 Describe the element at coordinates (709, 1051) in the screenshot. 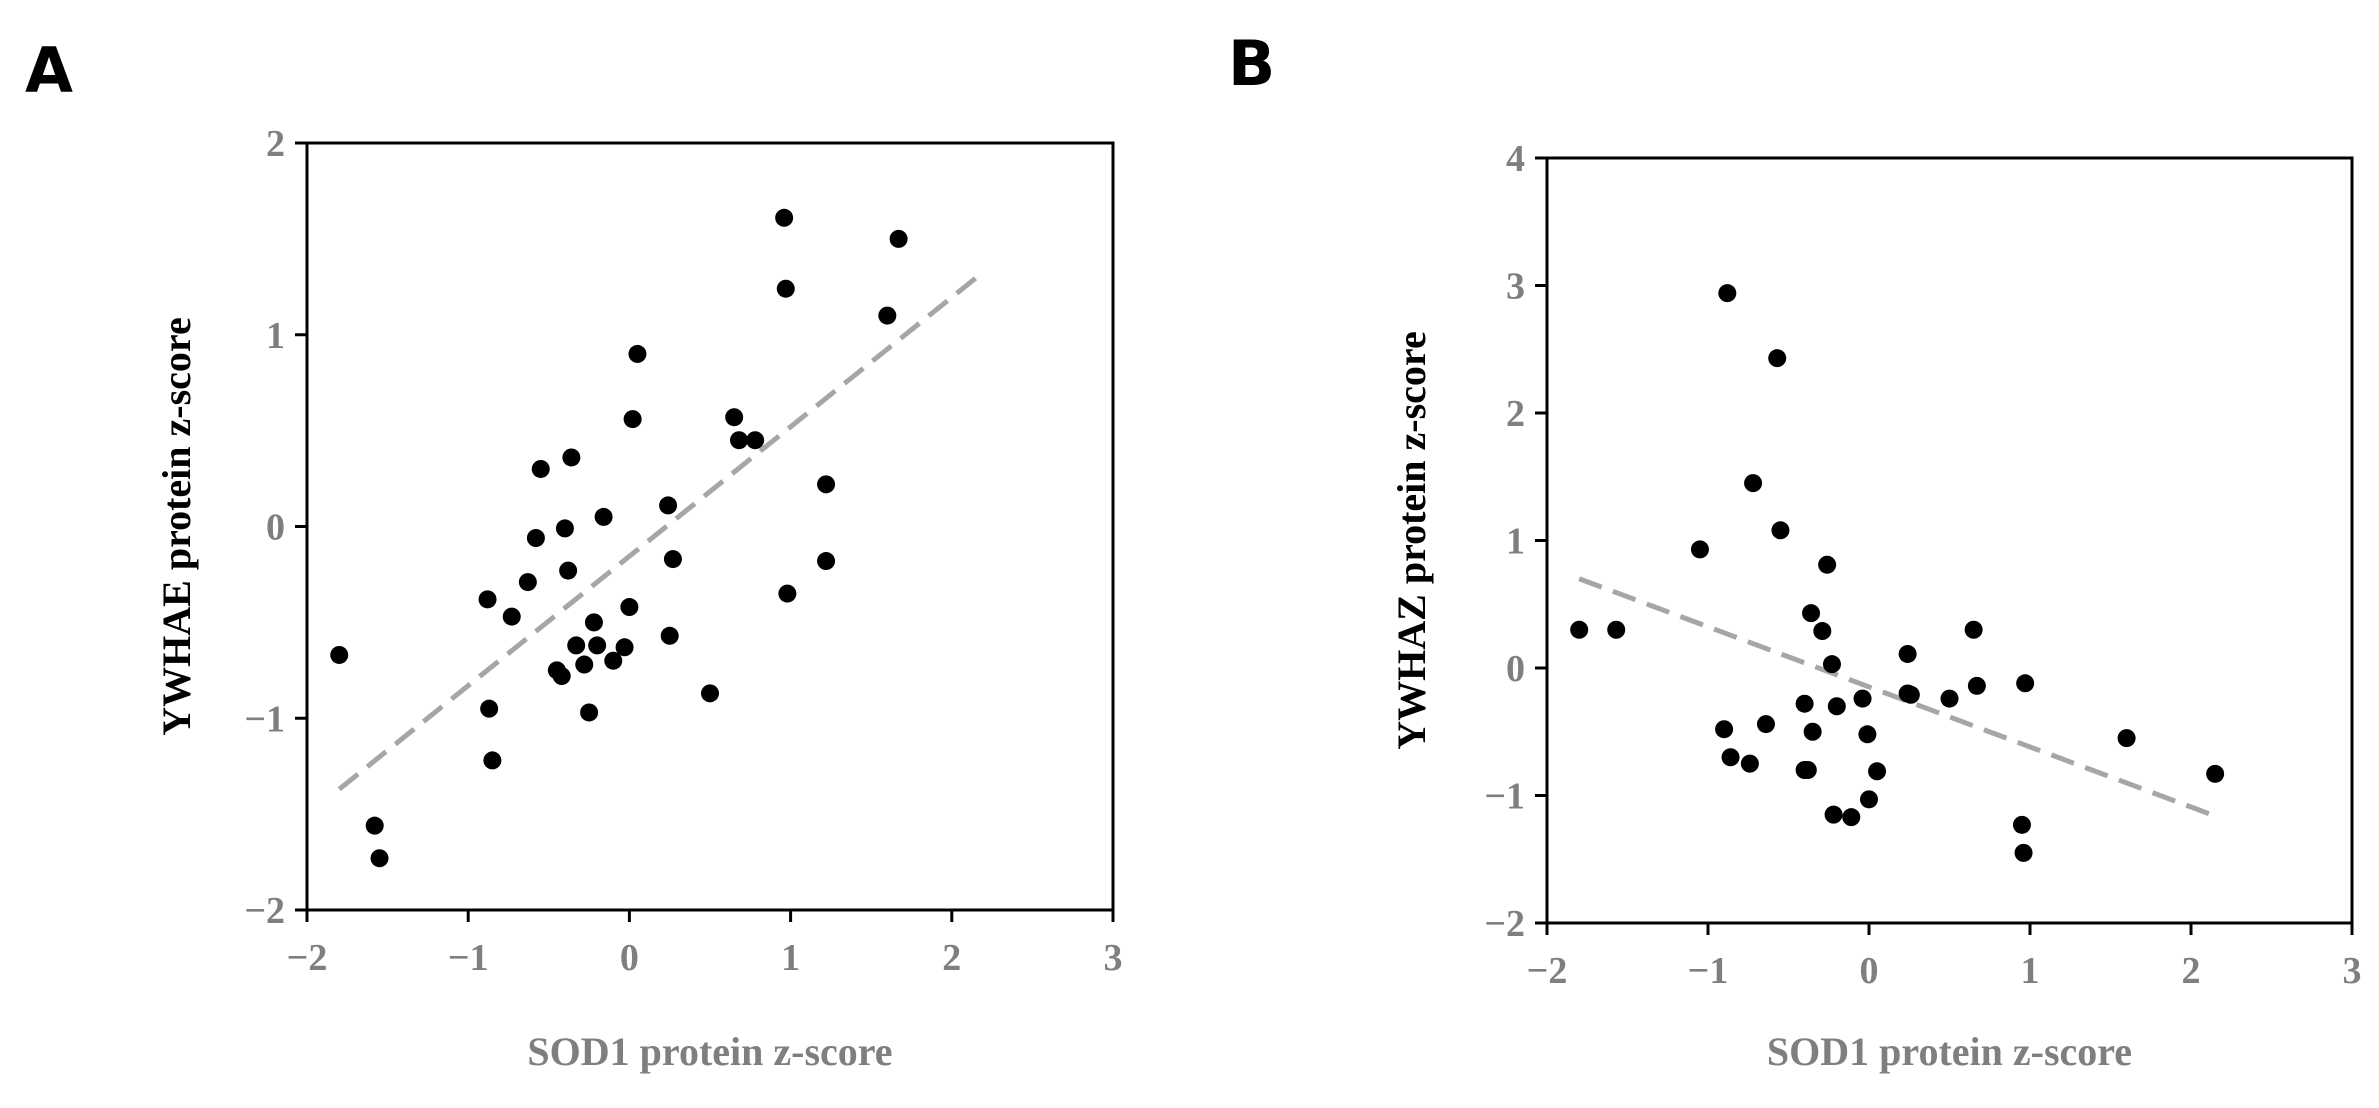

I see `x-axis-label-a: SOD1 protein z-score` at that location.